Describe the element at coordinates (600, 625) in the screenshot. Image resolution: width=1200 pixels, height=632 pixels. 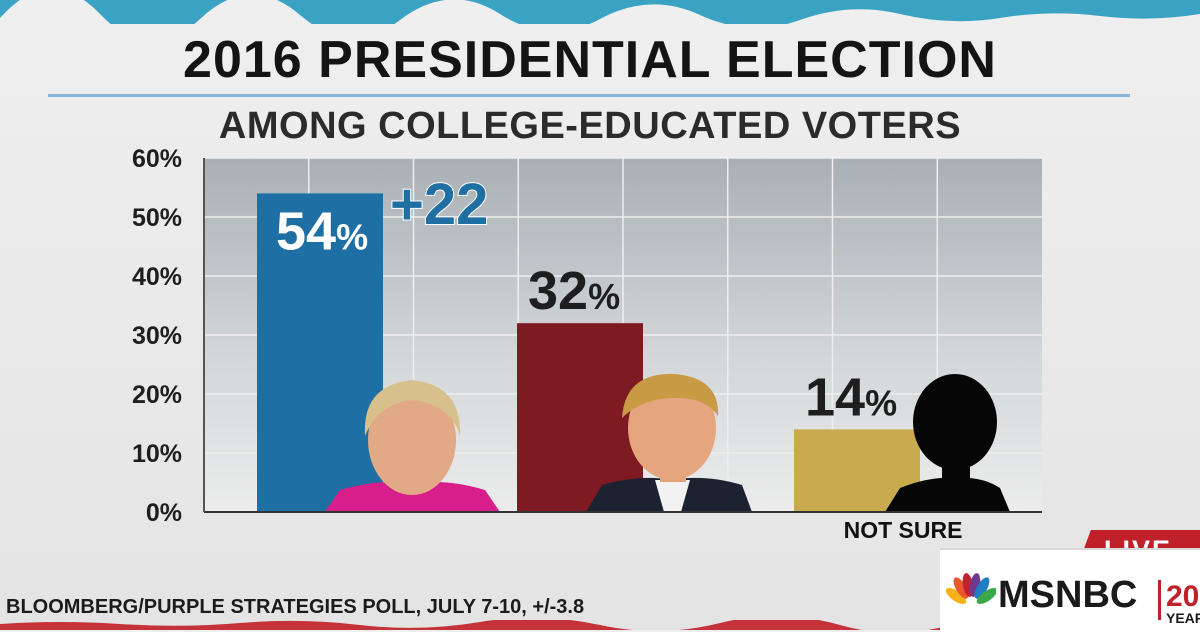
I see `bottom-decorative-stripe` at that location.